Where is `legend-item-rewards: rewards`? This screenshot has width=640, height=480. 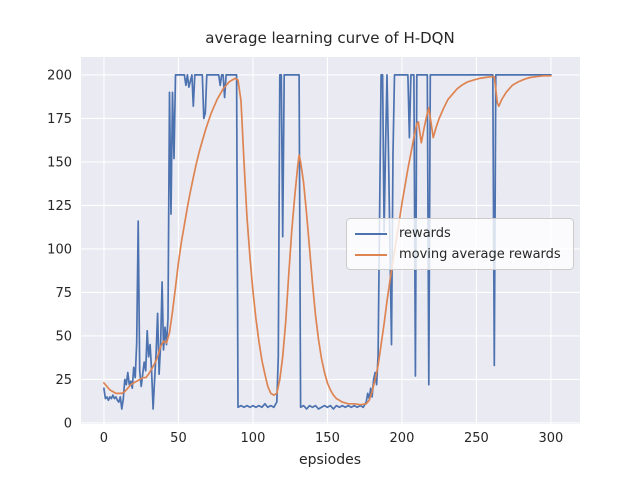 legend-item-rewards: rewards is located at coordinates (458, 233).